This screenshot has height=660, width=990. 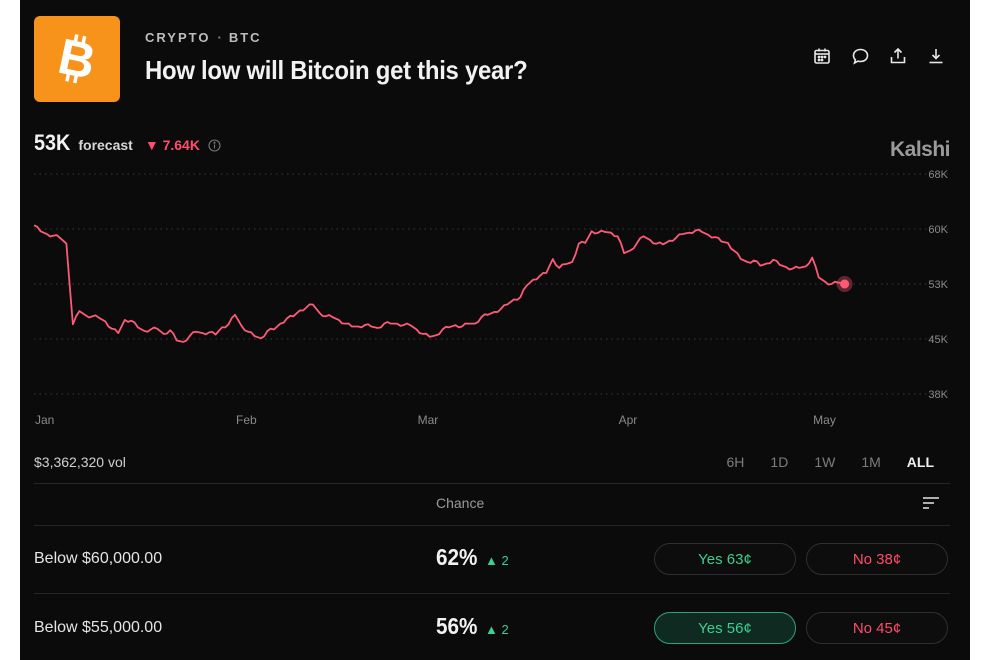 I want to click on outcome-label: Below $60,000.00, so click(x=98, y=558).